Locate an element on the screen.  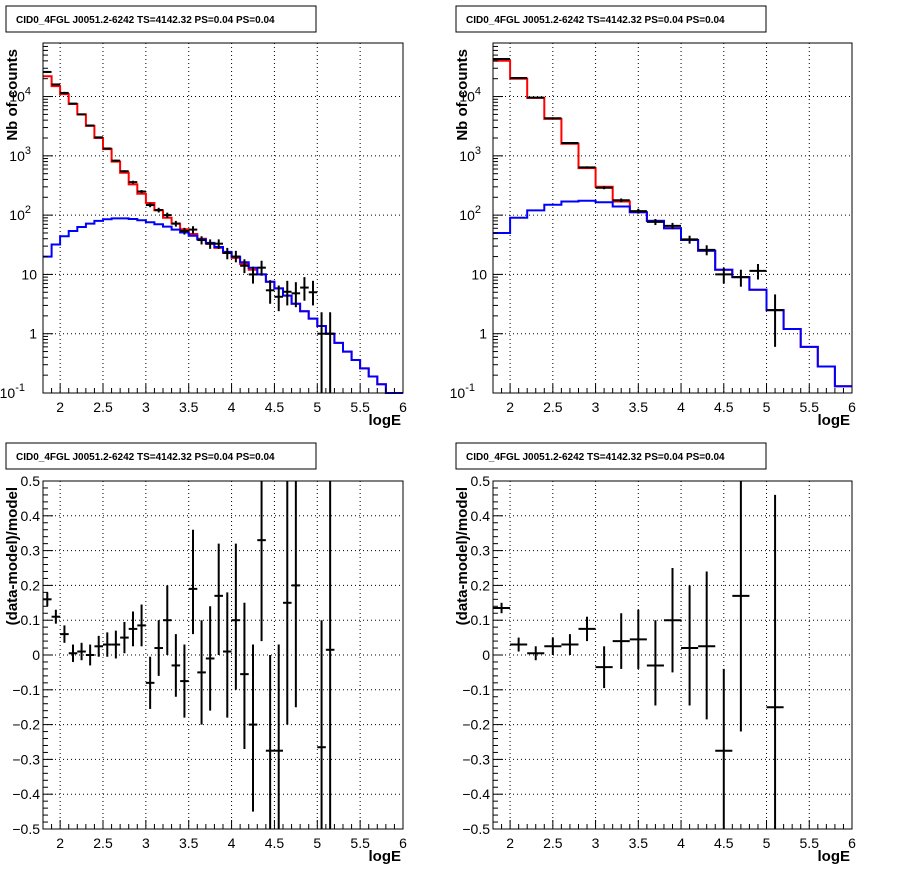
y-axis-label: (data-model)/model is located at coordinates (12, 556).